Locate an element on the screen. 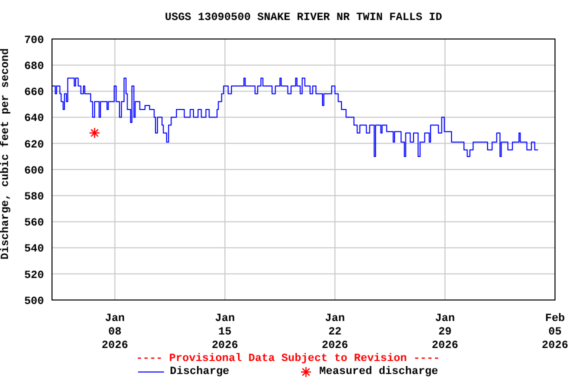  y-tick-label: 700 is located at coordinates (34, 40).